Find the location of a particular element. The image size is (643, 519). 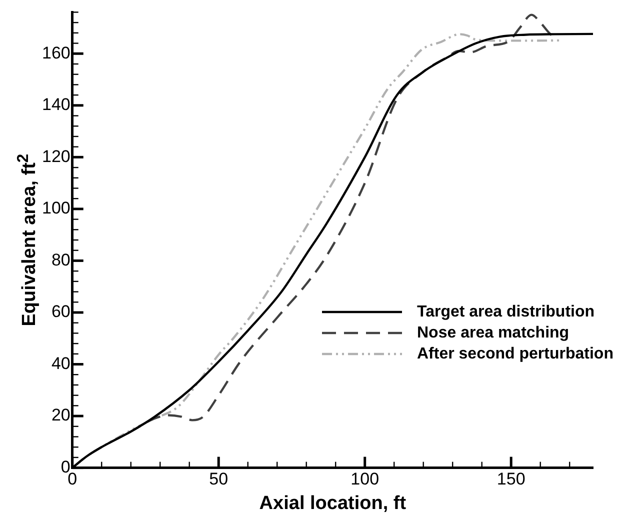

y-tick-label: 160 is located at coordinates (56, 52).